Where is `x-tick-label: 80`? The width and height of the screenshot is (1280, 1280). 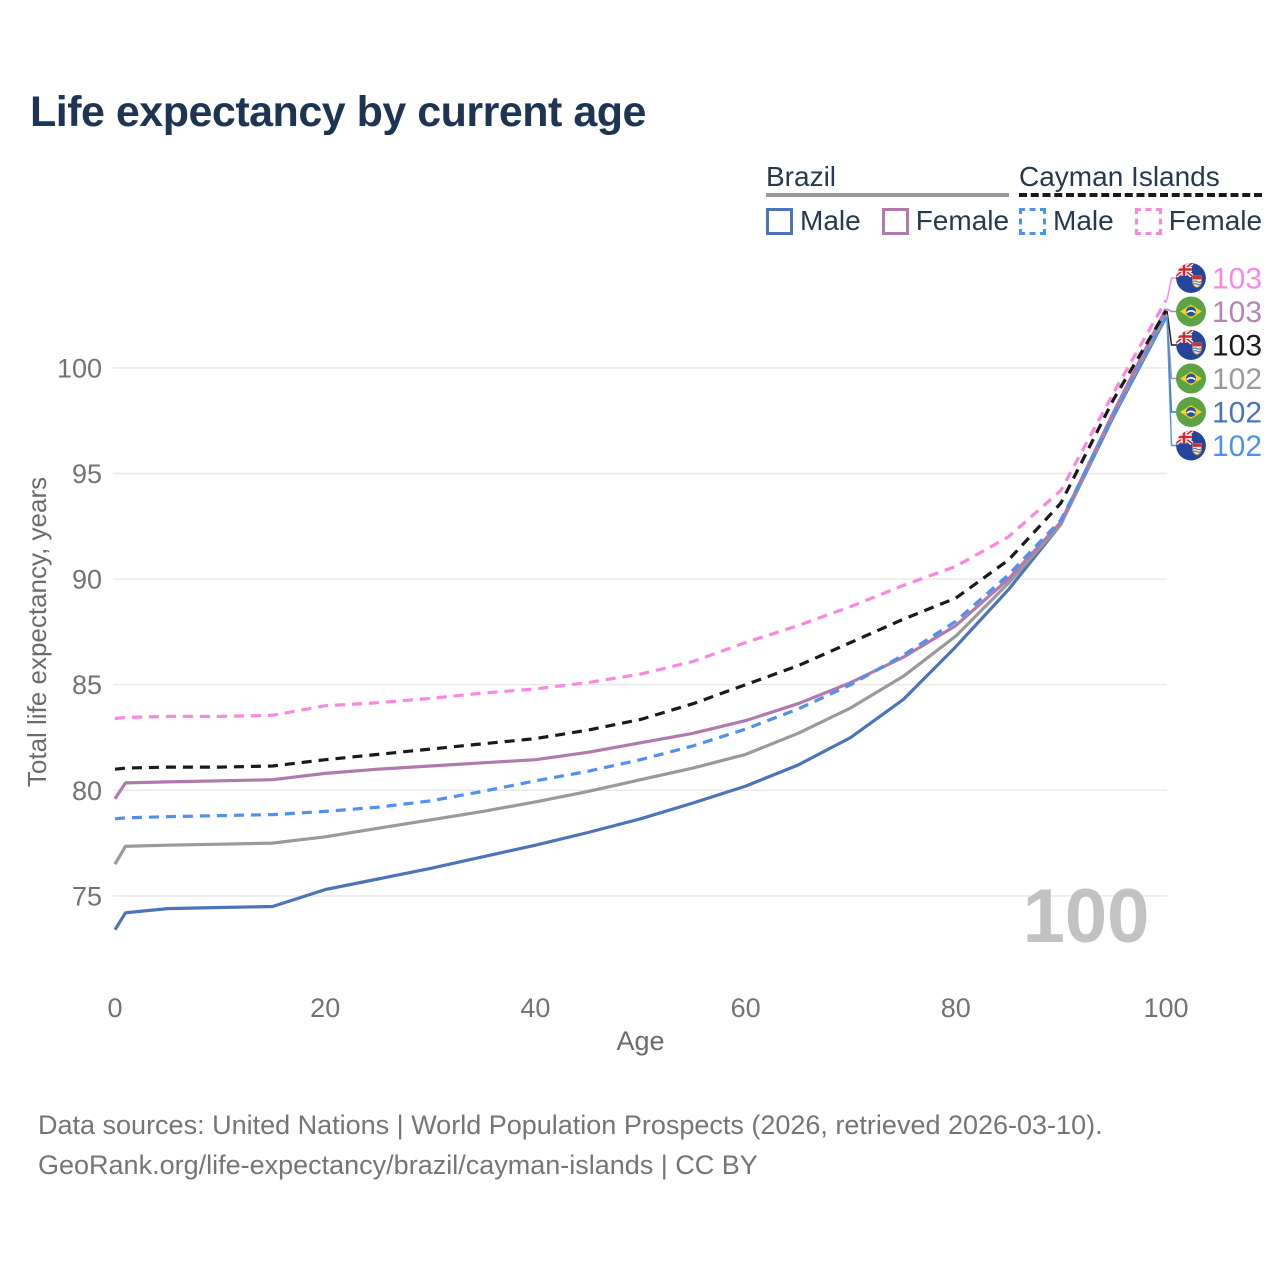
x-tick-label: 80 is located at coordinates (956, 1008).